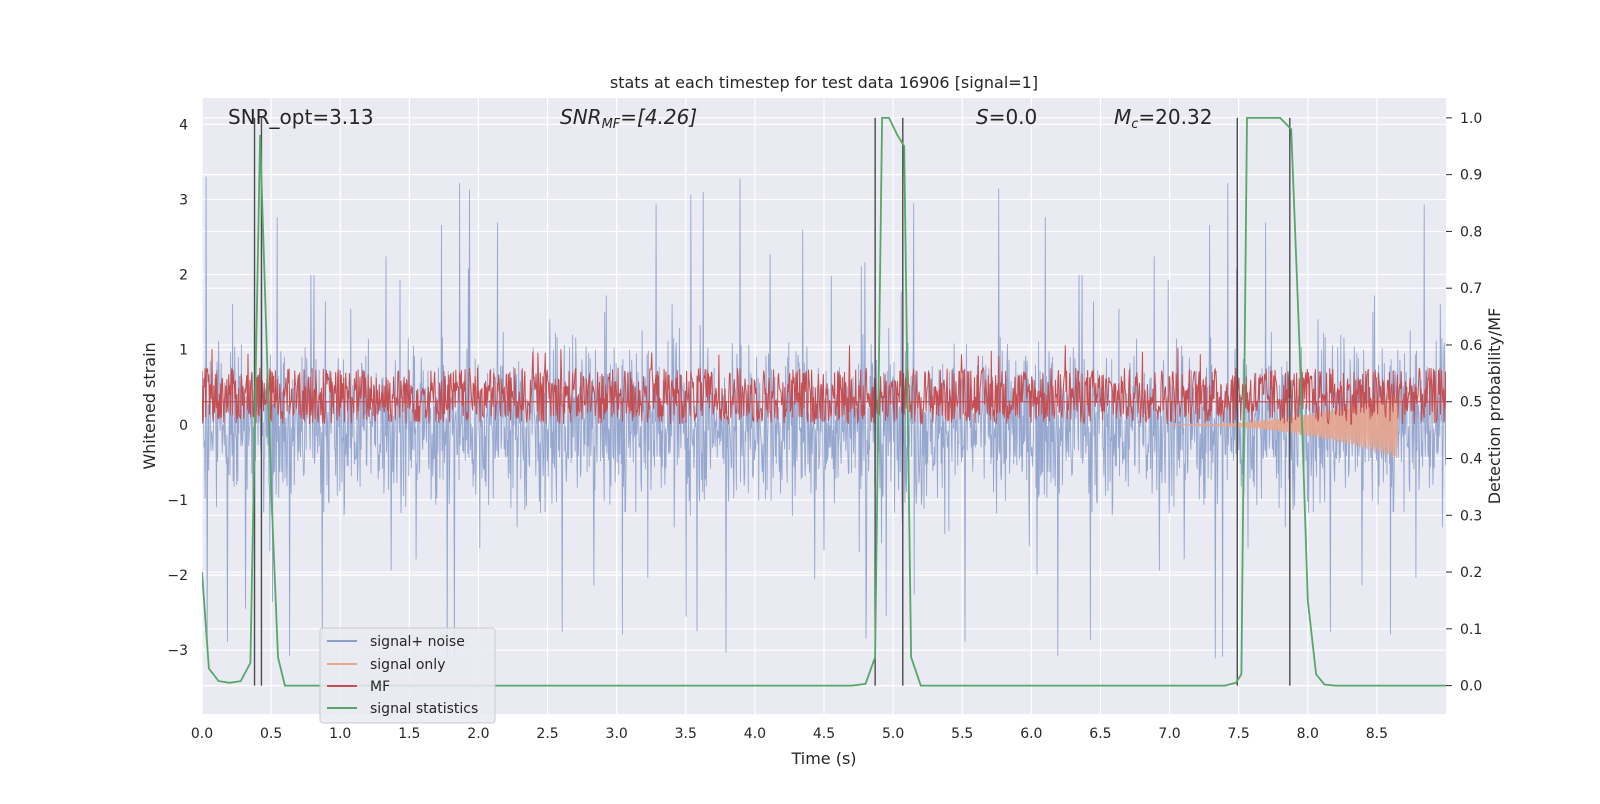  What do you see at coordinates (149, 405) in the screenshot?
I see `y-axis-left-label: Whitened strain` at bounding box center [149, 405].